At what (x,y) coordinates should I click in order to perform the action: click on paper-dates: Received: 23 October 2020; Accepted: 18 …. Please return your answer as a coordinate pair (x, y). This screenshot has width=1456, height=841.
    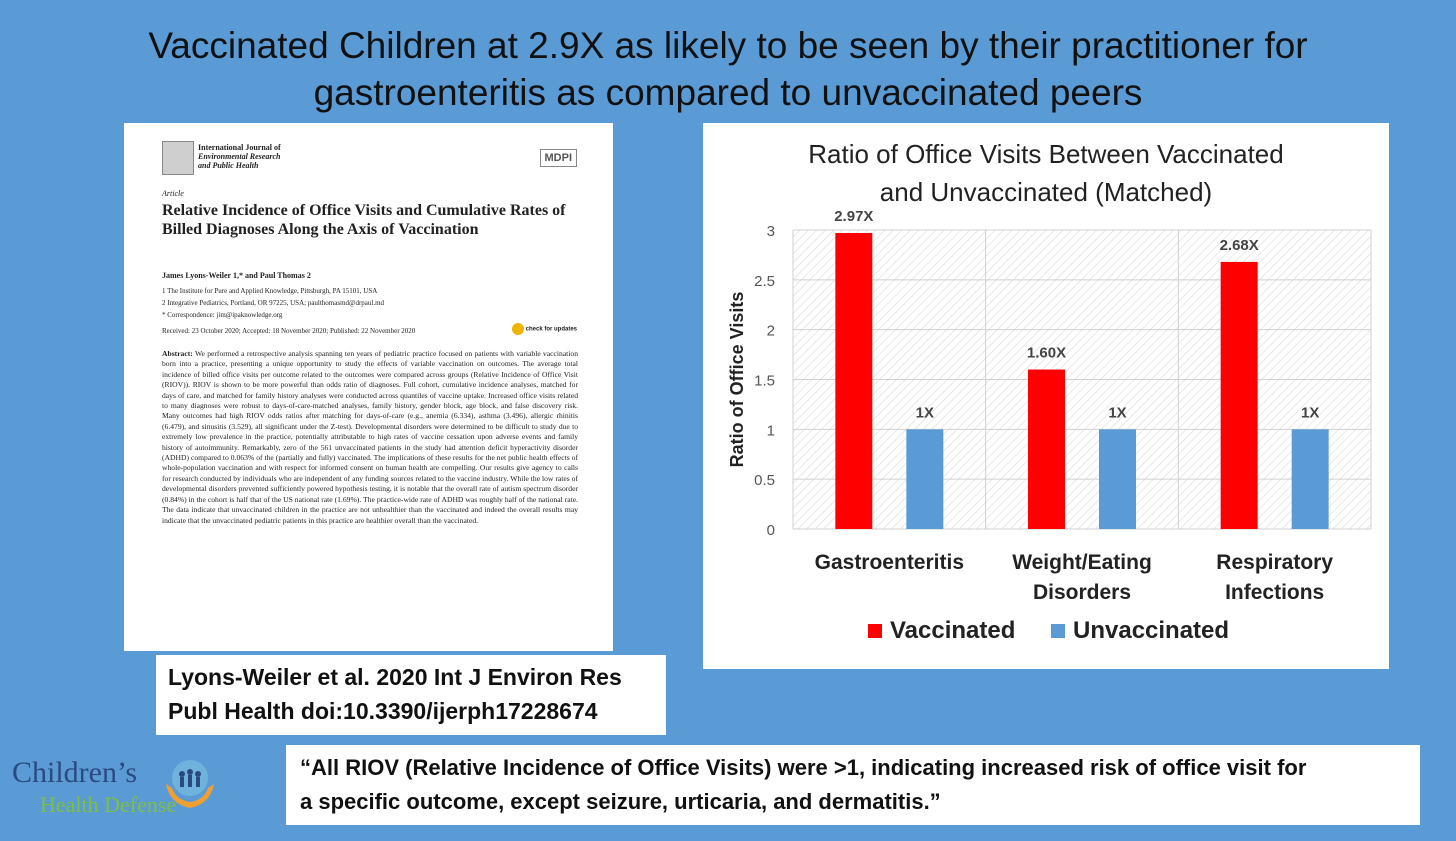
    Looking at the image, I should click on (289, 331).